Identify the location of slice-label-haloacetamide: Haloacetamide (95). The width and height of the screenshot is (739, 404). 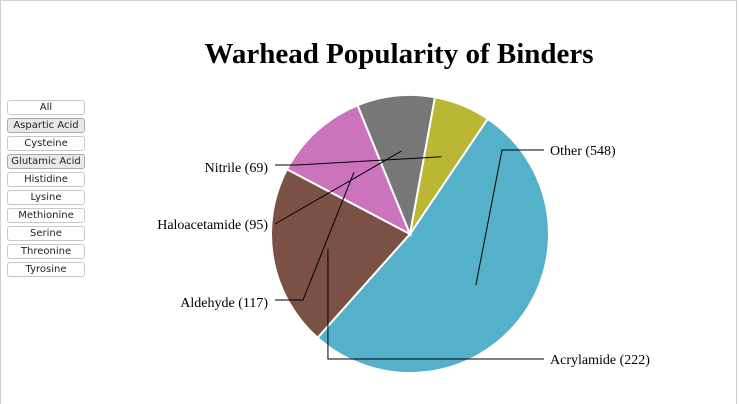
(212, 225).